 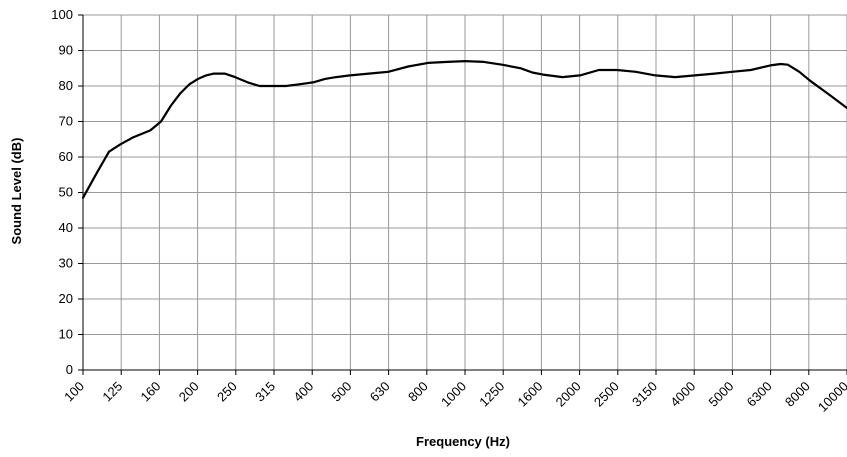 What do you see at coordinates (74, 392) in the screenshot?
I see `x-tick-label: 100` at bounding box center [74, 392].